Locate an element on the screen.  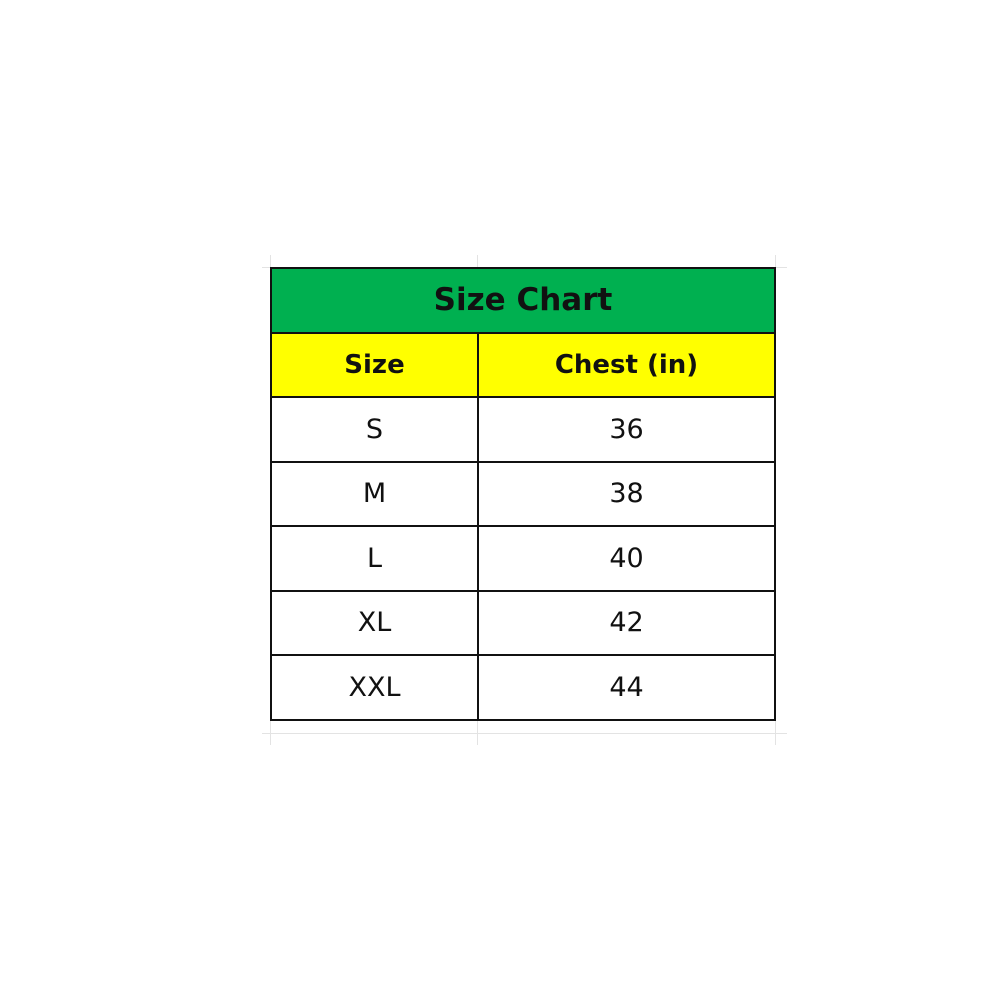
table-row: XL 42 is located at coordinates (523, 622).